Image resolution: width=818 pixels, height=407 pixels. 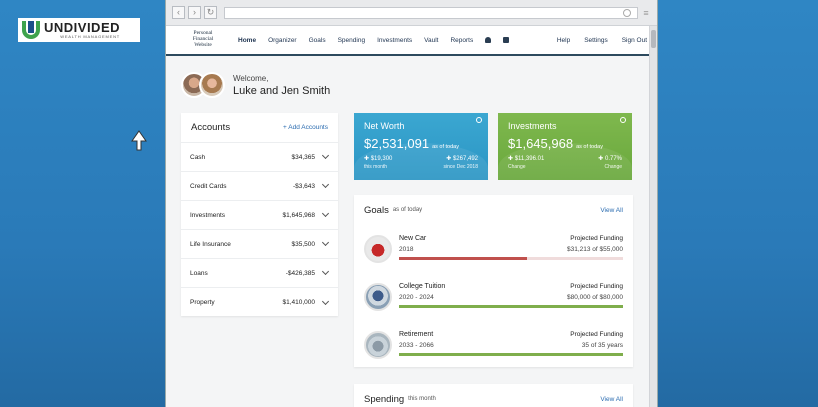 I want to click on account-row-cash: Cash $34,365, so click(x=259, y=157).